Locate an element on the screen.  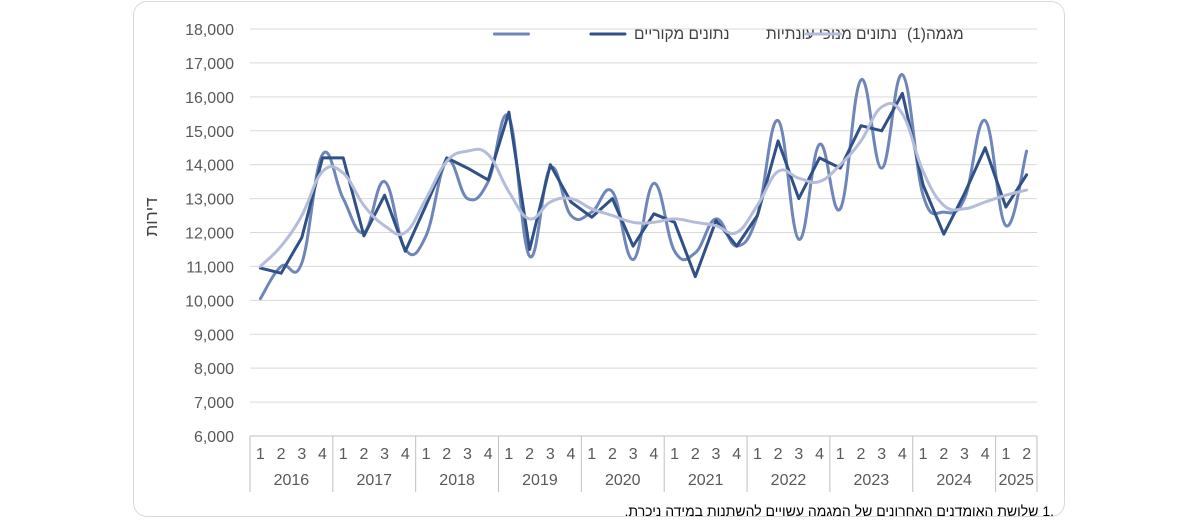
year-label: 2016 is located at coordinates (292, 480).